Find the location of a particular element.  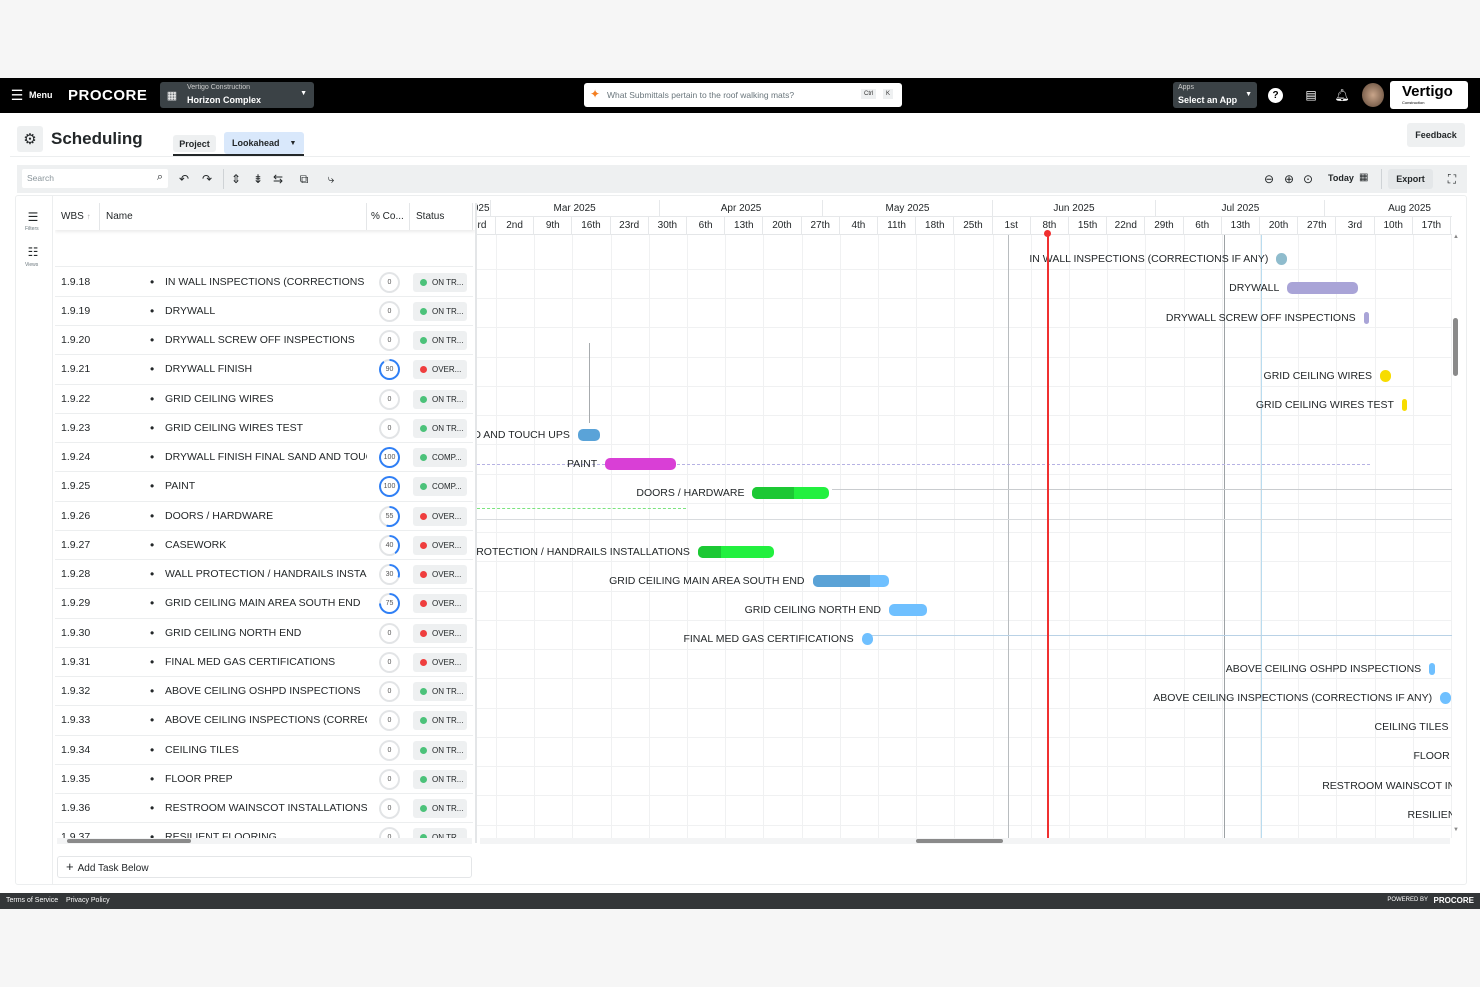

scroll-down-icon: ▼ is located at coordinates (1456, 830).